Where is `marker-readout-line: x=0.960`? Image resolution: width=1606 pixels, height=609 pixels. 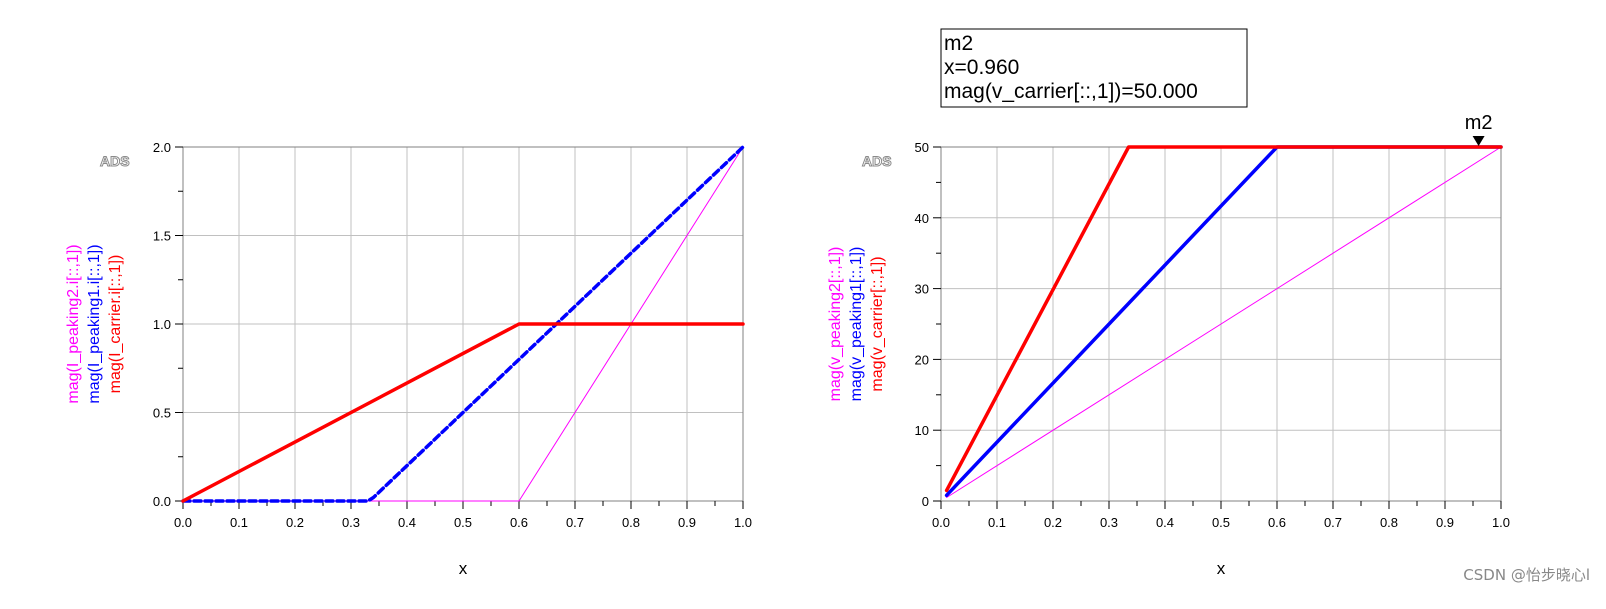 marker-readout-line: x=0.960 is located at coordinates (981, 67).